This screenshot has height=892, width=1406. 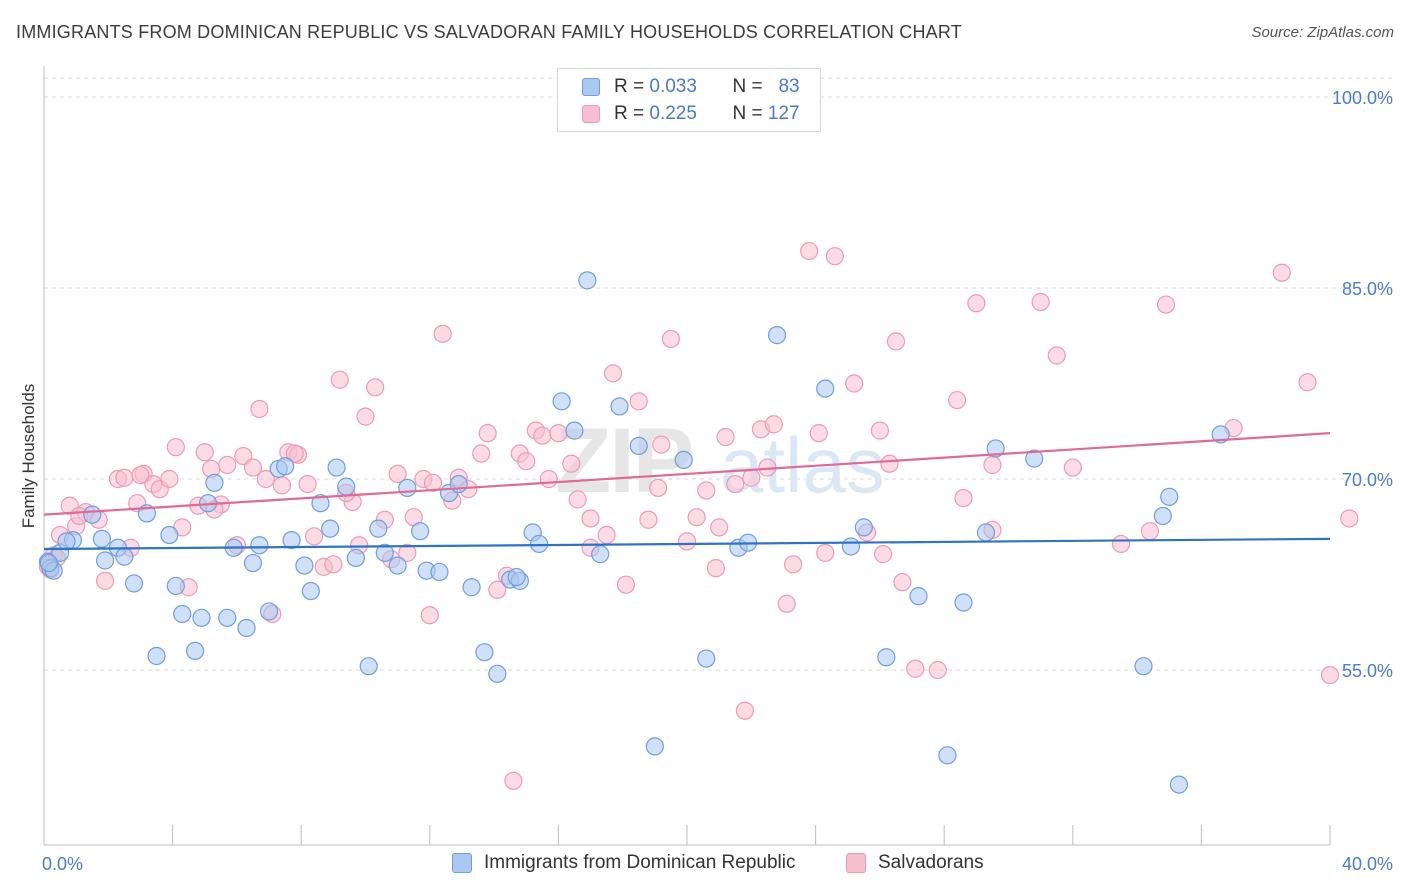 I want to click on stats-row-salvadorans: R = 0.225 N = 127, so click(x=691, y=114).